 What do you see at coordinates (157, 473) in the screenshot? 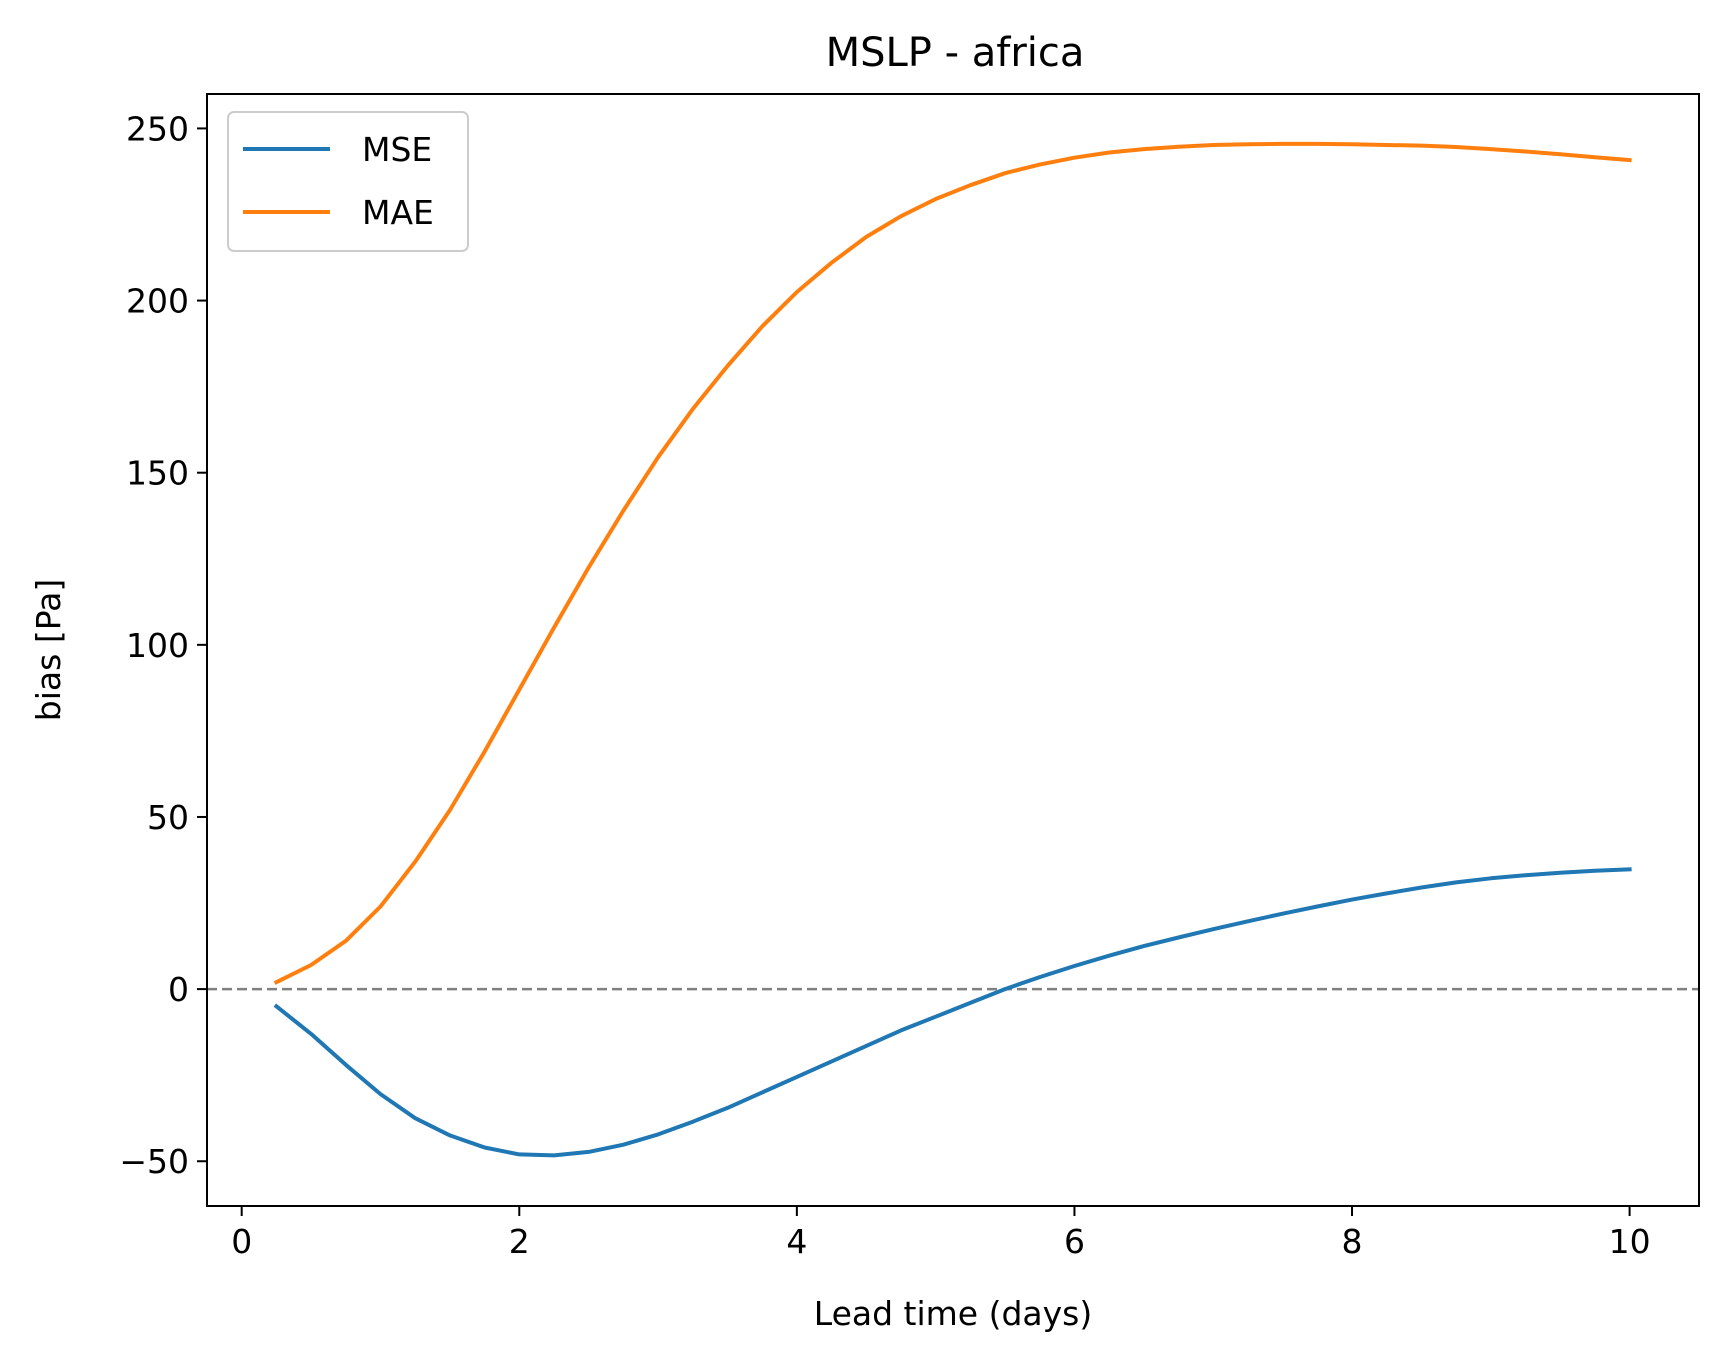
I see `y-tick-label: 150` at bounding box center [157, 473].